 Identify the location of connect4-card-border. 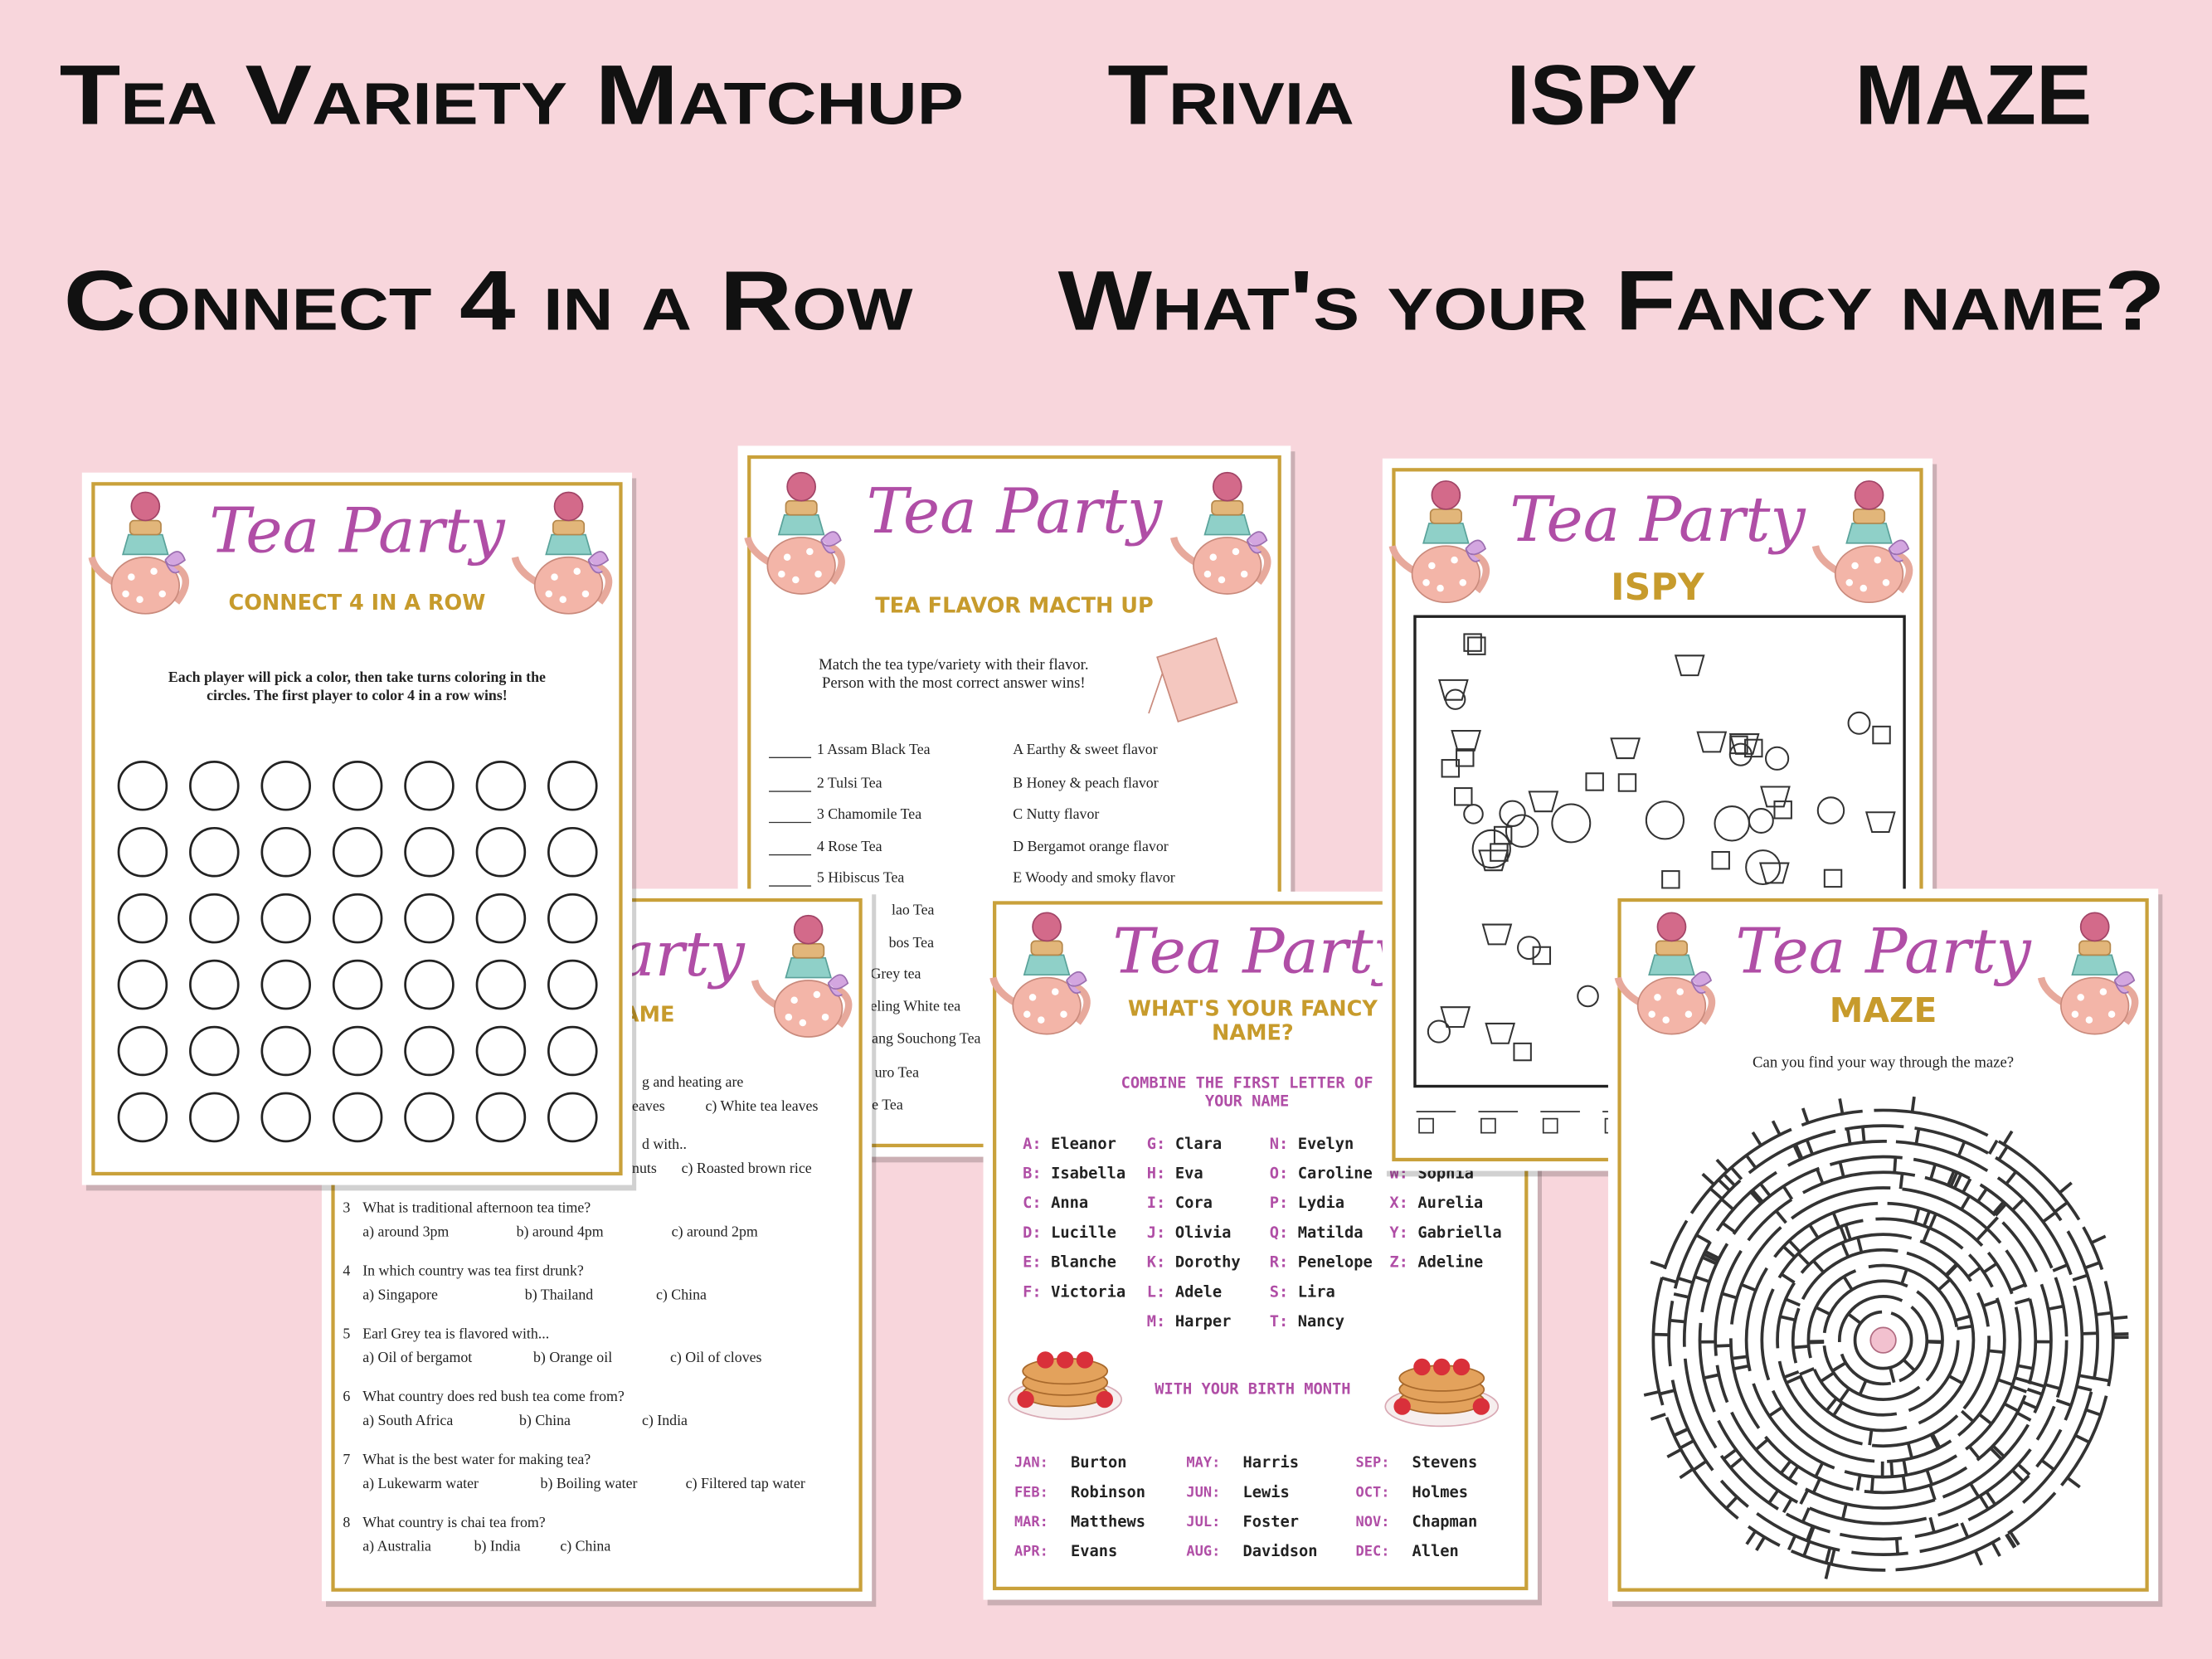
(357, 829).